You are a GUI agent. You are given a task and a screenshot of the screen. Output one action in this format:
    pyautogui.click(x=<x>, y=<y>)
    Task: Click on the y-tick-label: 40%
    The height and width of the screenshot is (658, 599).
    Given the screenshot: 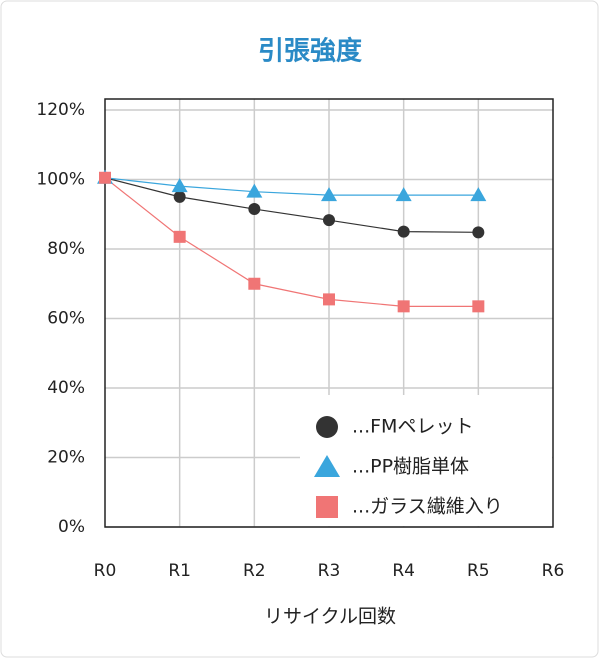 What is the action you would take?
    pyautogui.click(x=66, y=388)
    